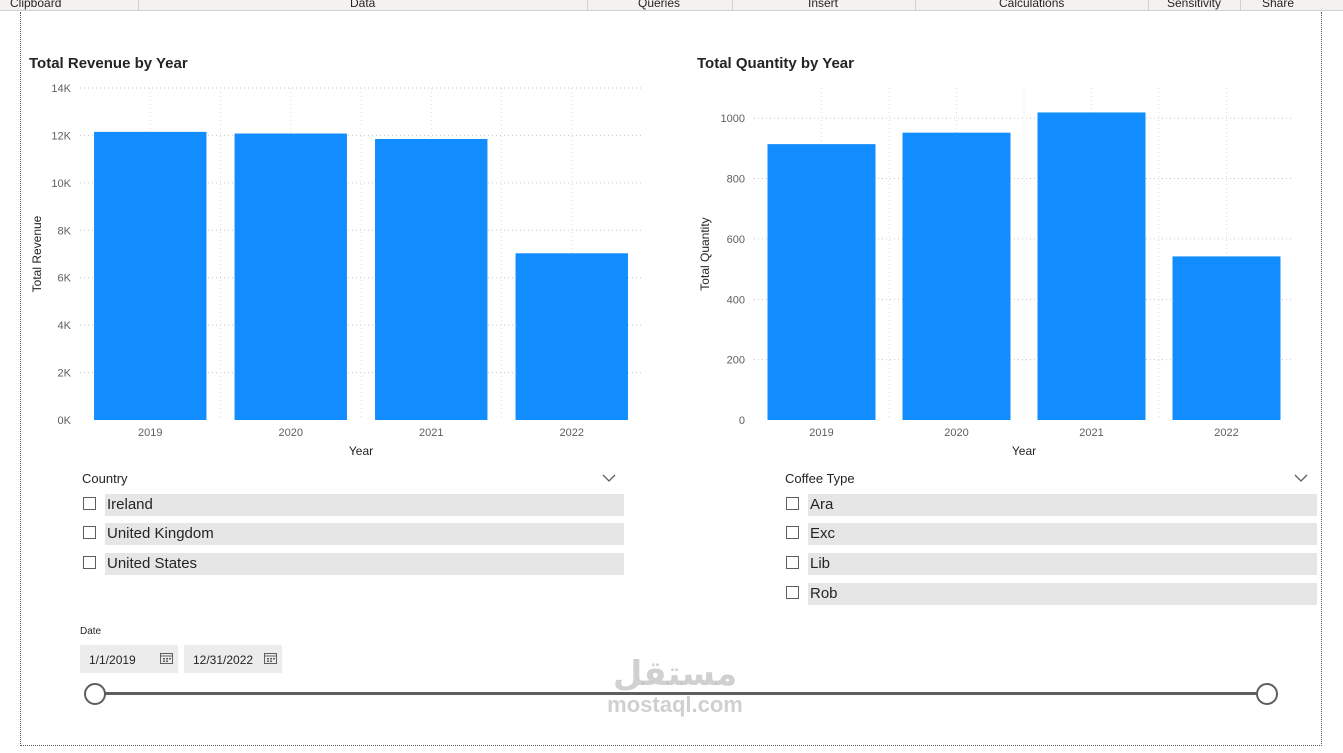 This screenshot has width=1343, height=753. What do you see at coordinates (1194, 5) in the screenshot?
I see `ribbon-group-sensitivity: Sensitivity` at bounding box center [1194, 5].